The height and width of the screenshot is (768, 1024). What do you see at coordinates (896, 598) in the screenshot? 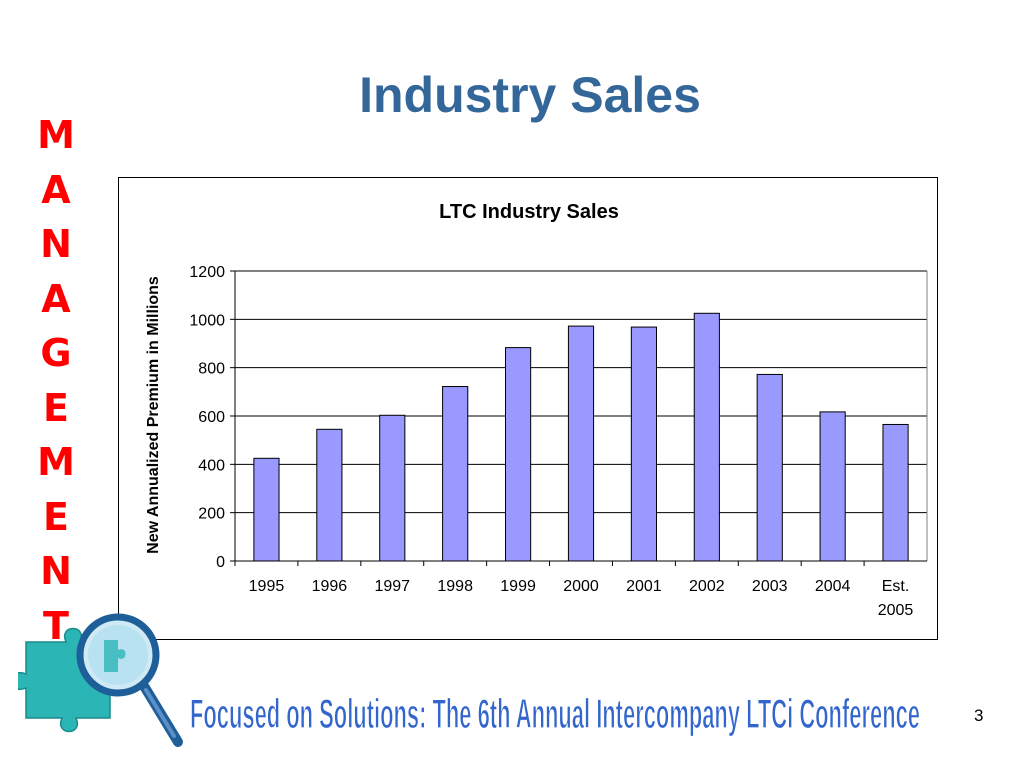
I see `x-tick-label: Est. 2005` at bounding box center [896, 598].